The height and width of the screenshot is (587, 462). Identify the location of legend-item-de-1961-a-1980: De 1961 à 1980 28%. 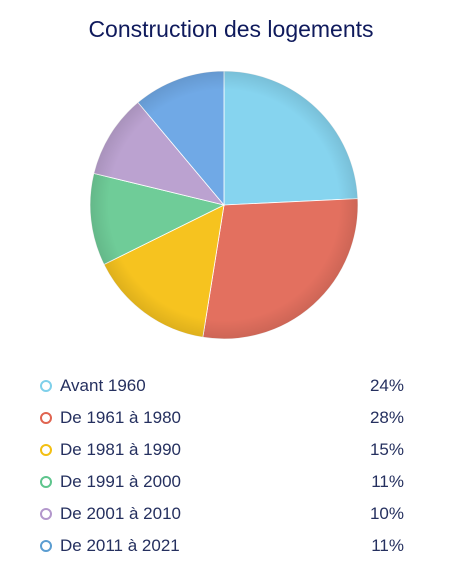
(222, 418).